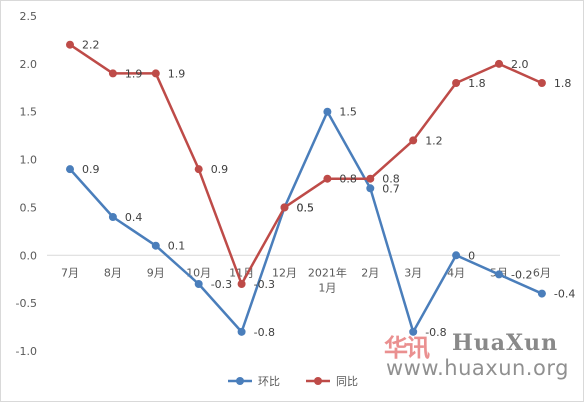  Describe the element at coordinates (413, 272) in the screenshot. I see `x-tick-label: 3月` at that location.